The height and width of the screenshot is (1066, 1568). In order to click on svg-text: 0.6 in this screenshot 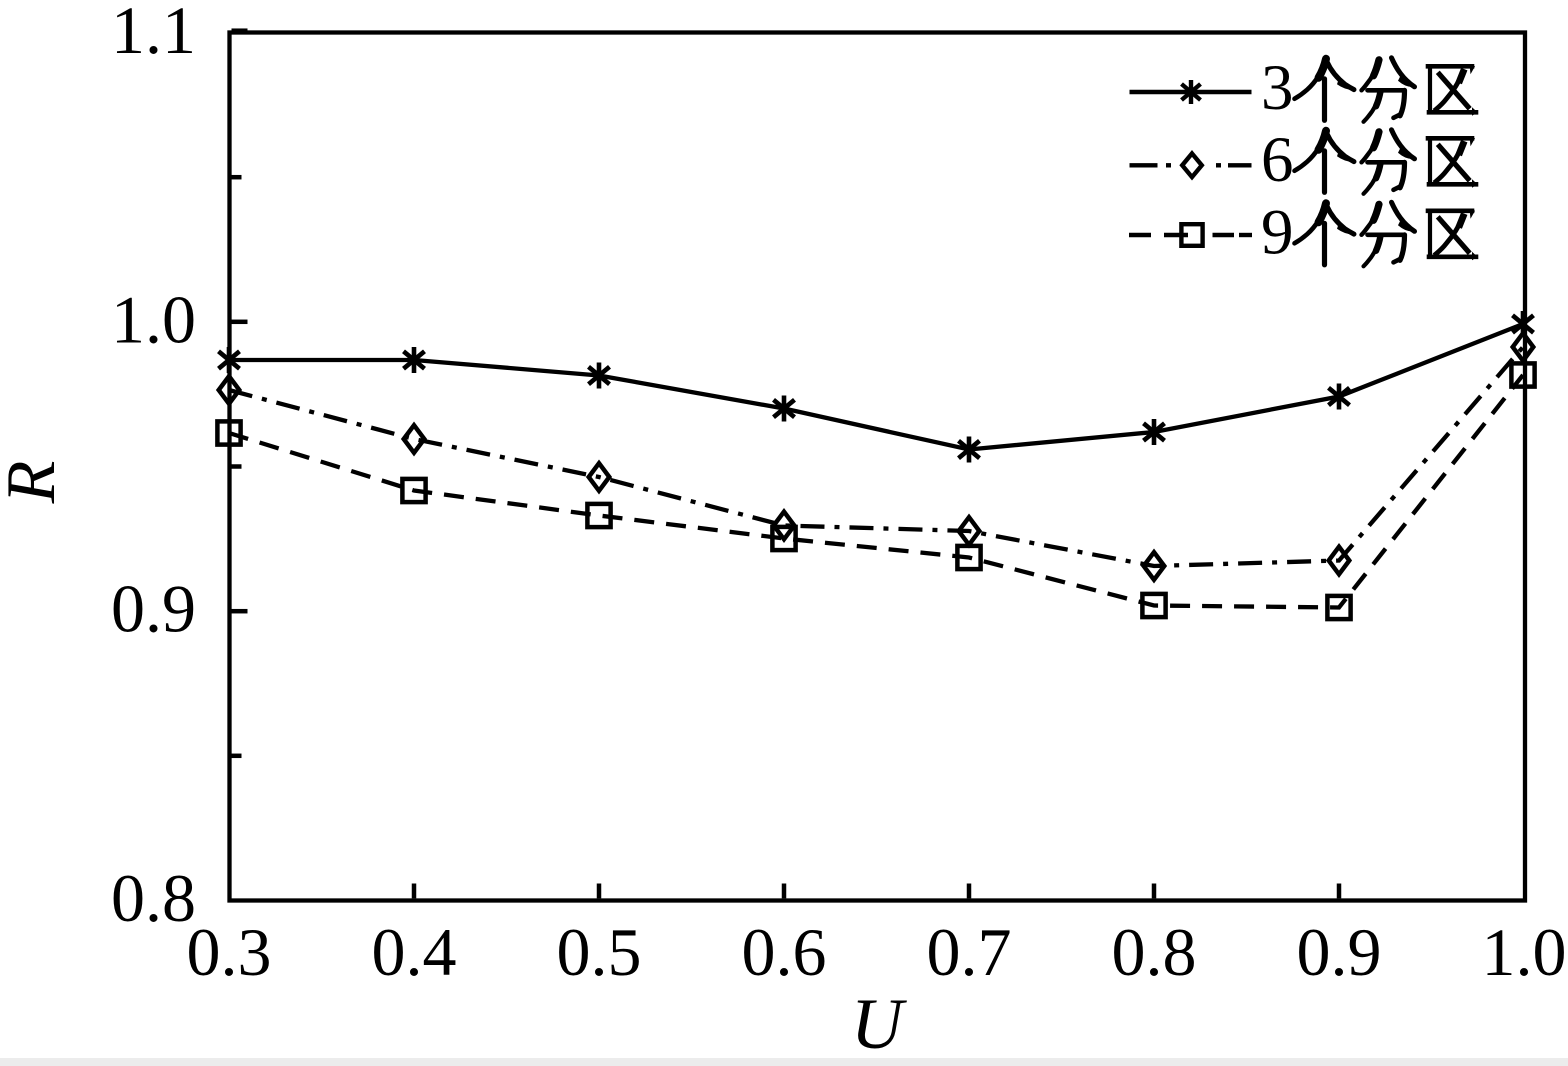, I will do `click(784, 952)`.